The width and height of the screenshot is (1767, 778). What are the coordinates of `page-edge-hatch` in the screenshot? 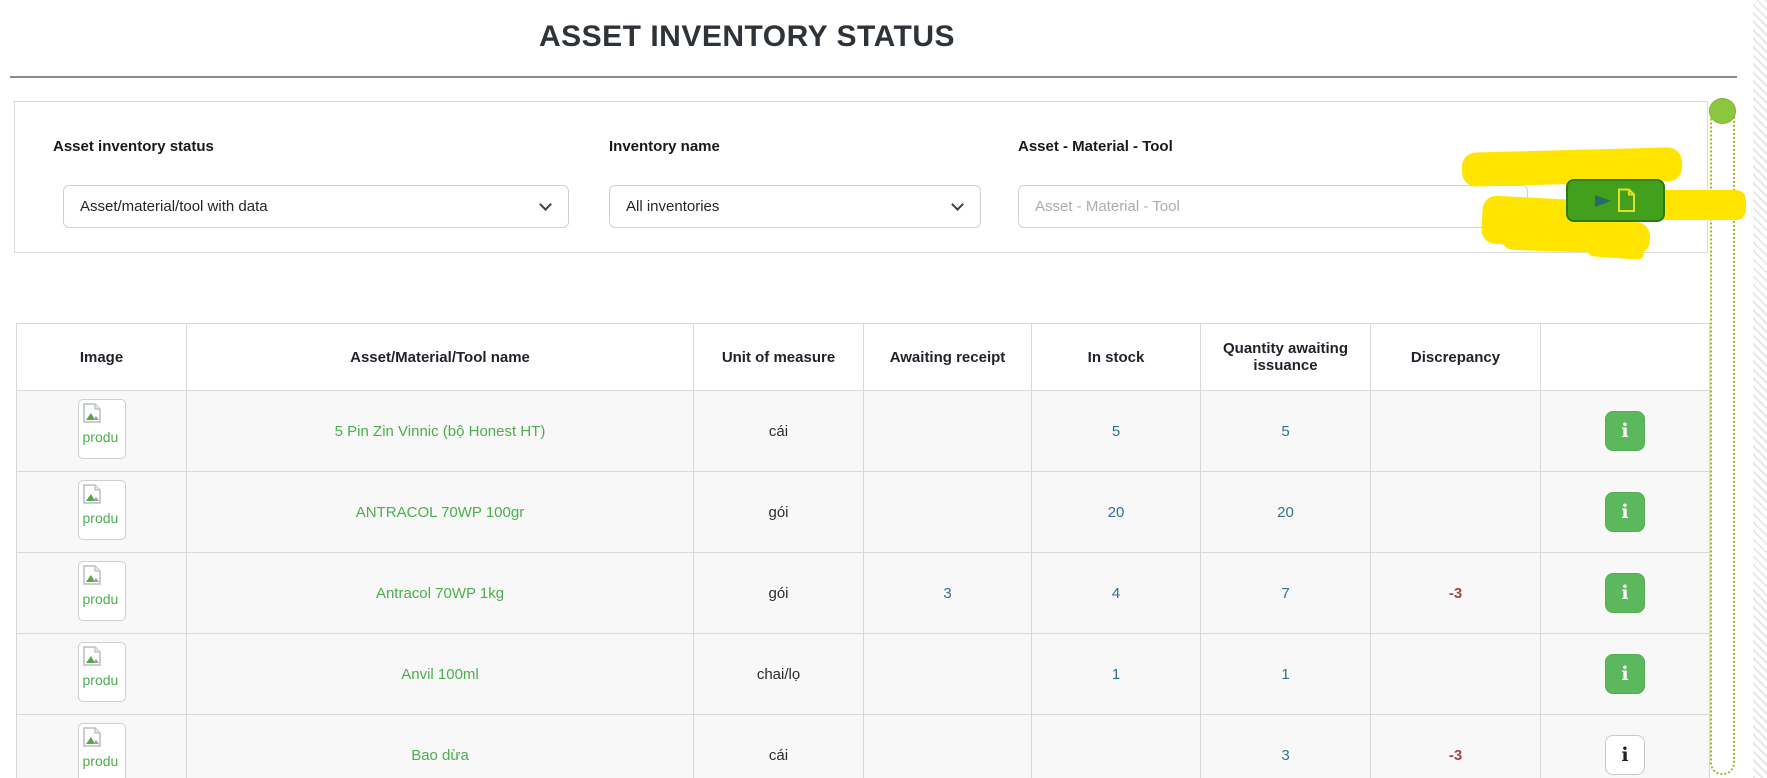 It's located at (1760, 389).